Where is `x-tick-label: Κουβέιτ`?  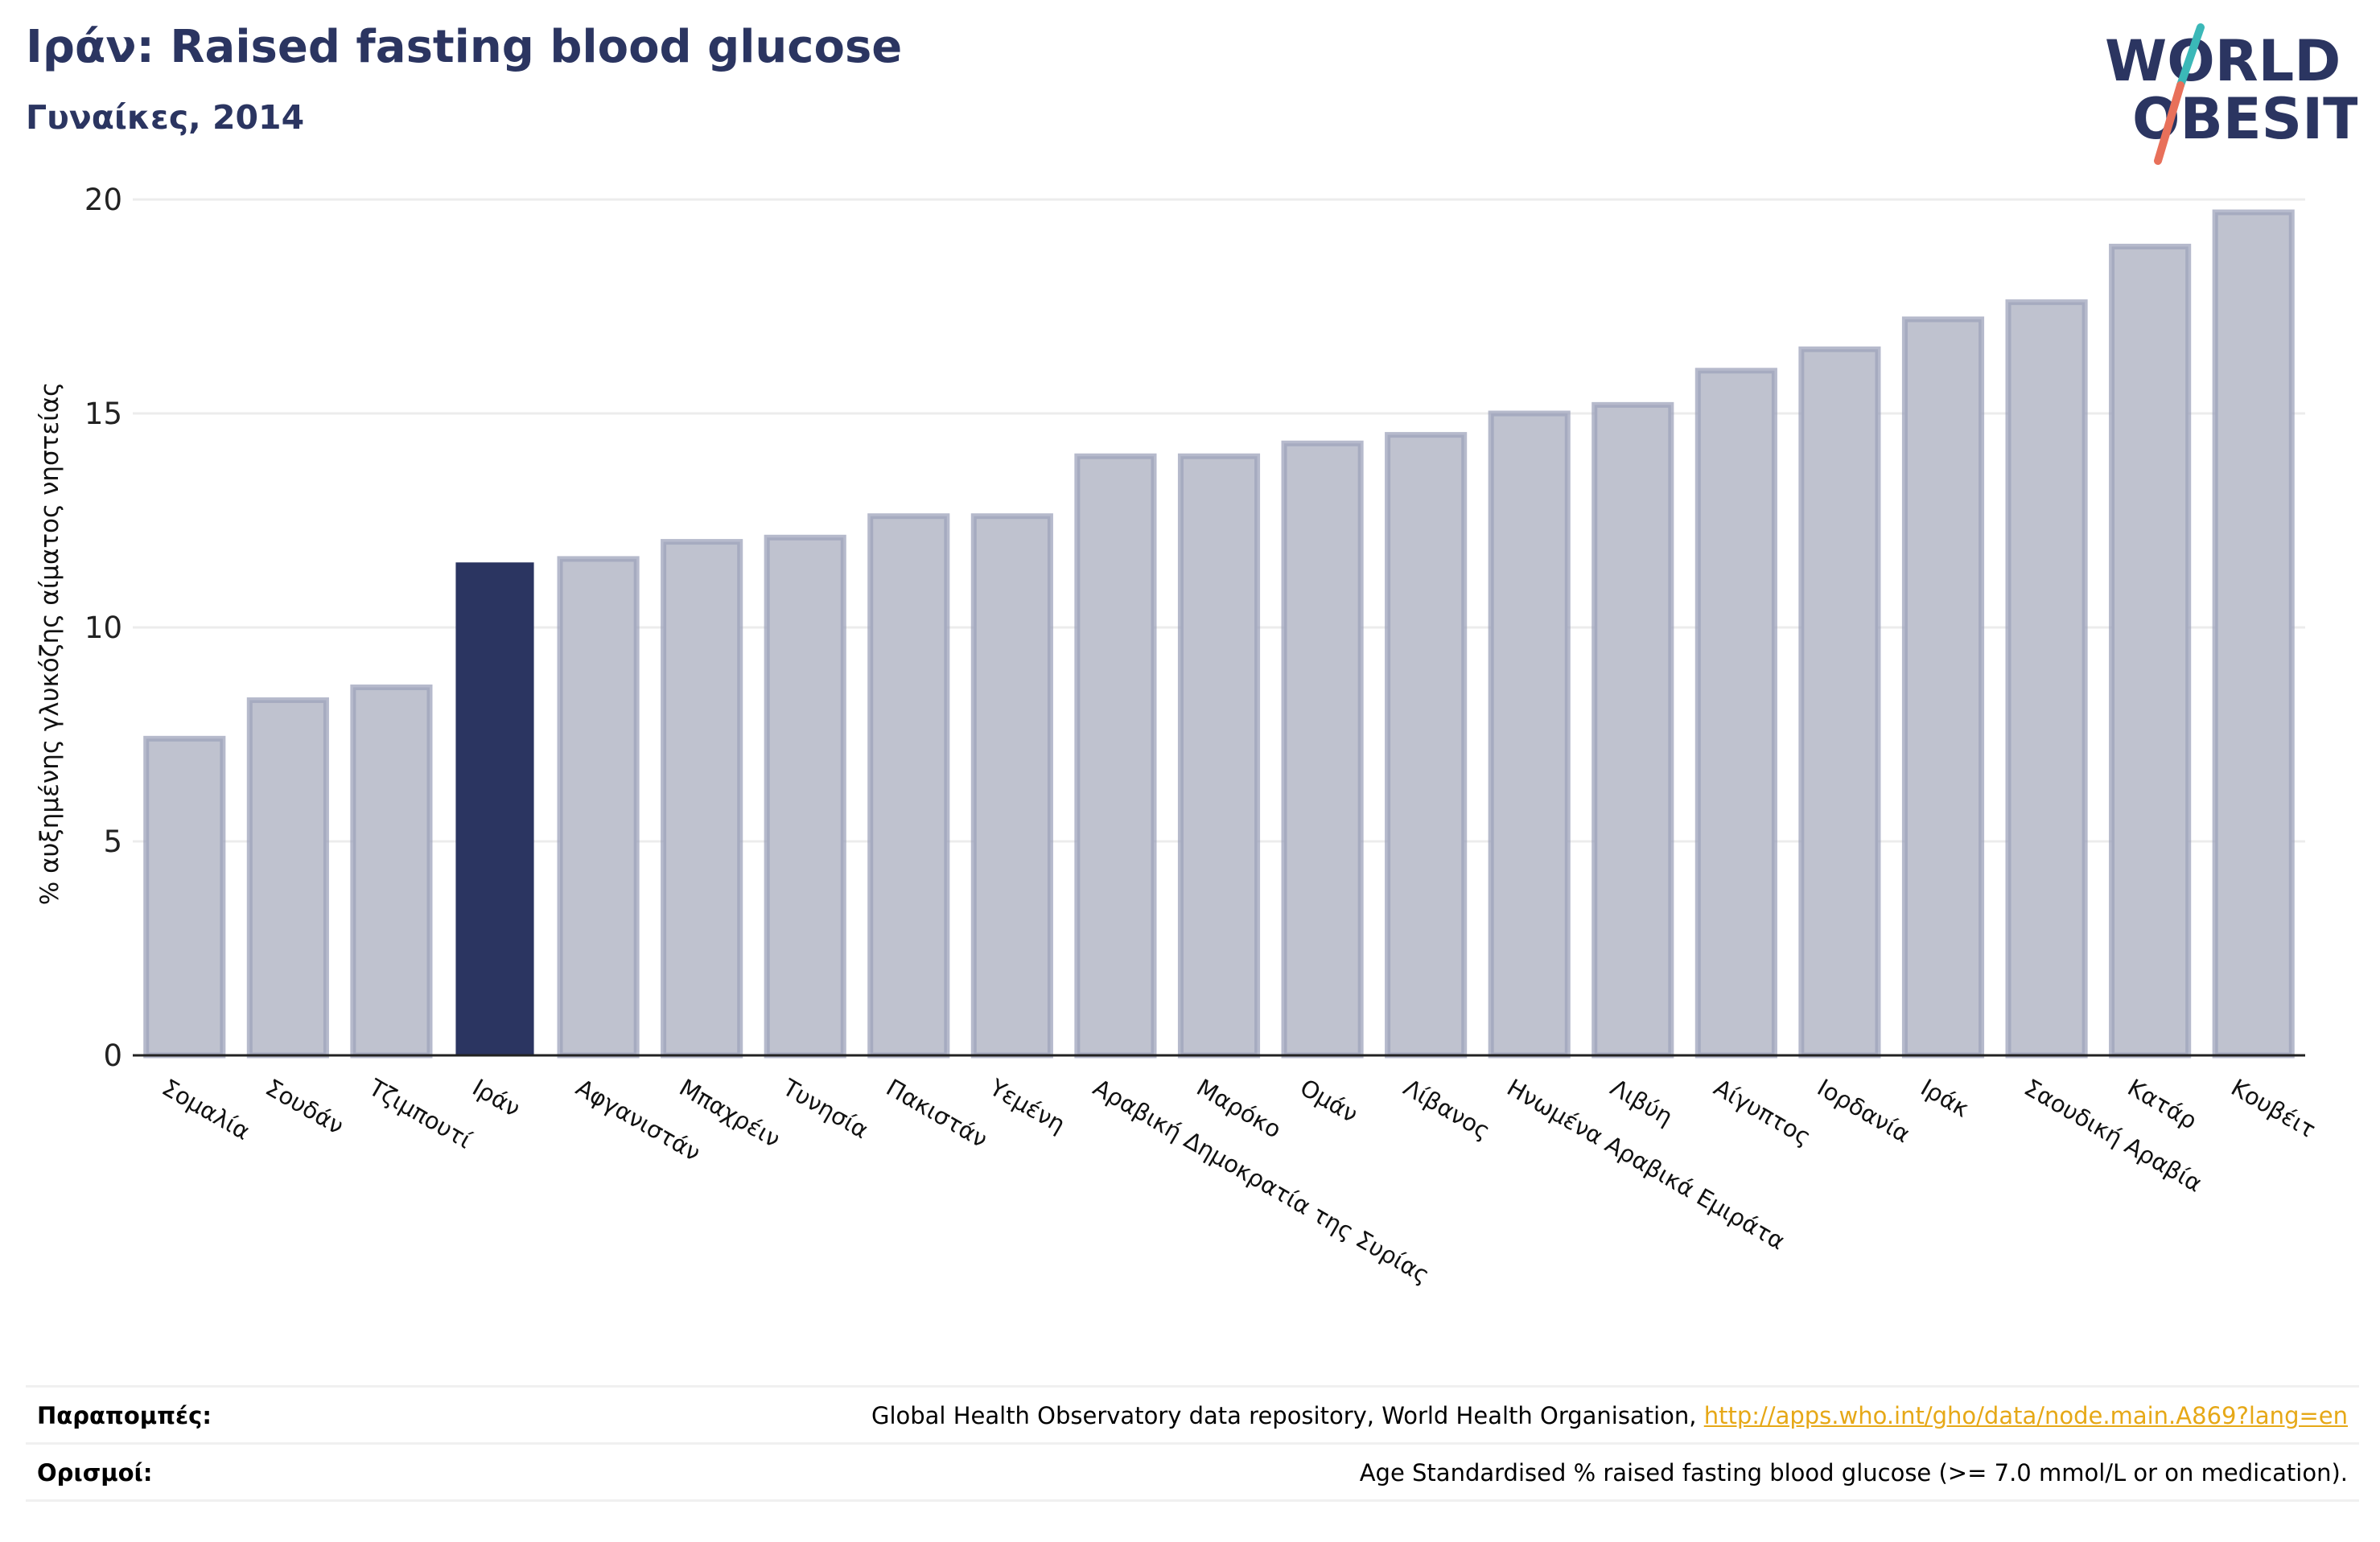 x-tick-label: Κουβέιτ is located at coordinates (2273, 1109).